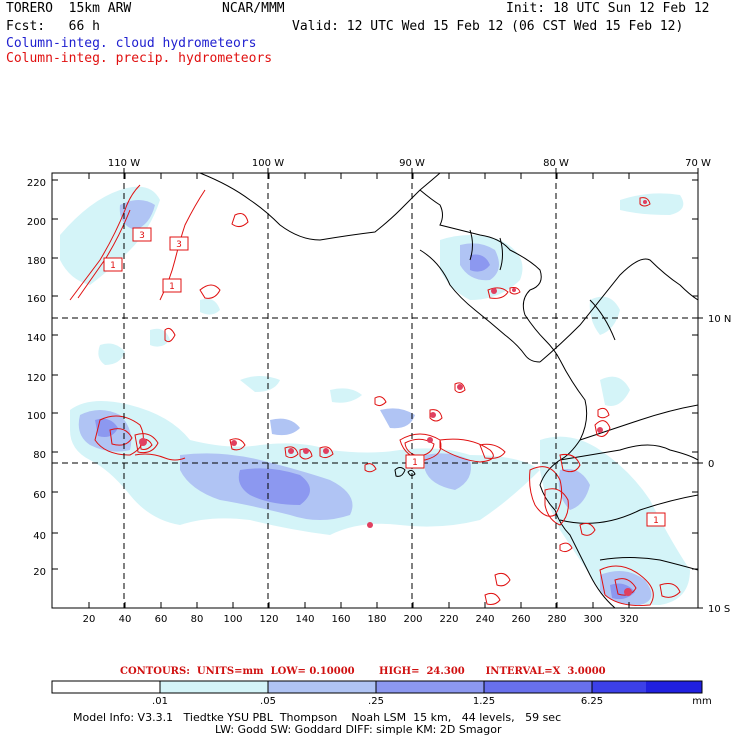  What do you see at coordinates (484, 619) in the screenshot?
I see `x-tick-label: 240` at bounding box center [484, 619].